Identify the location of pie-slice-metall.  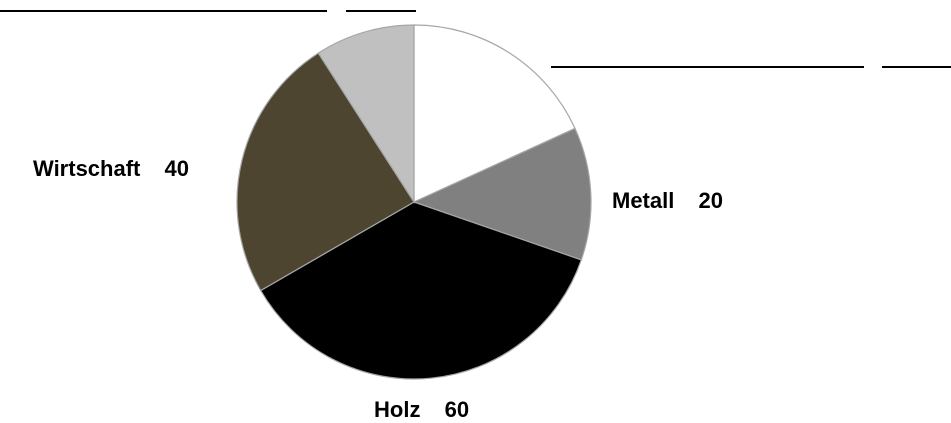
(502, 194).